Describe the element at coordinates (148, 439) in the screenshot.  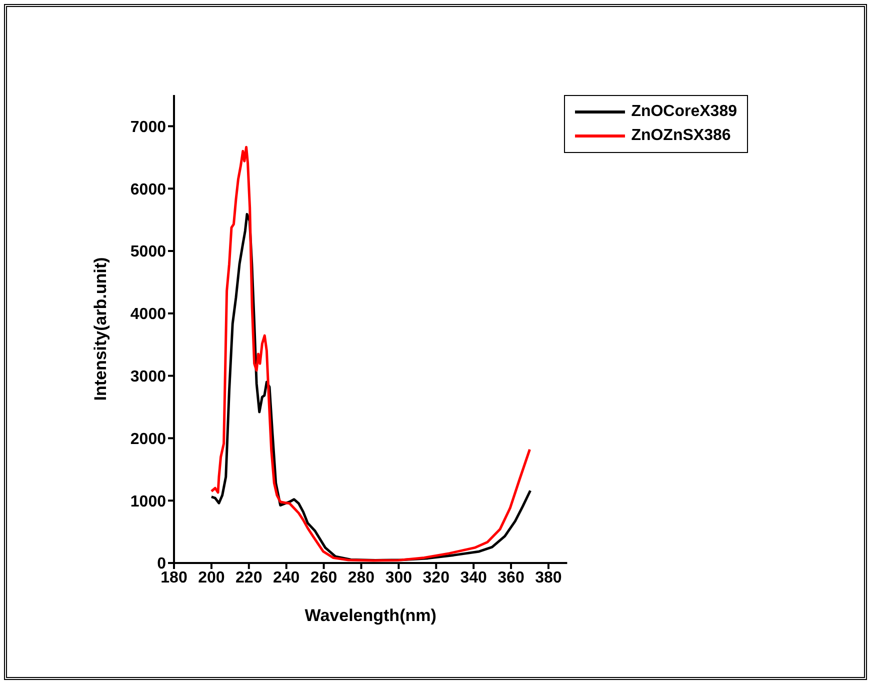
I see `y-tick-label: 2000` at that location.